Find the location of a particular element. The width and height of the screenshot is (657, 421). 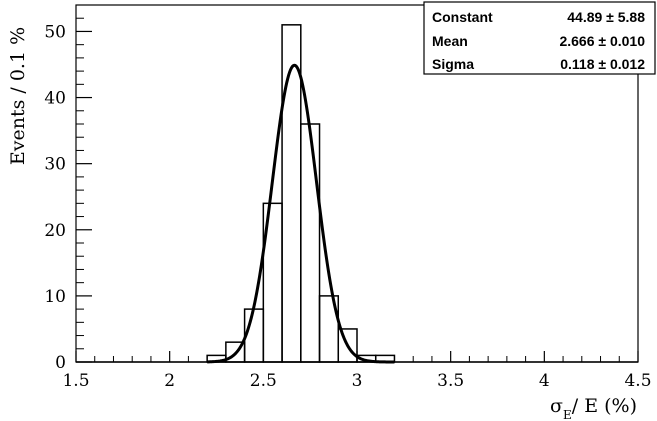

y-tick-label: 10 is located at coordinates (55, 297).